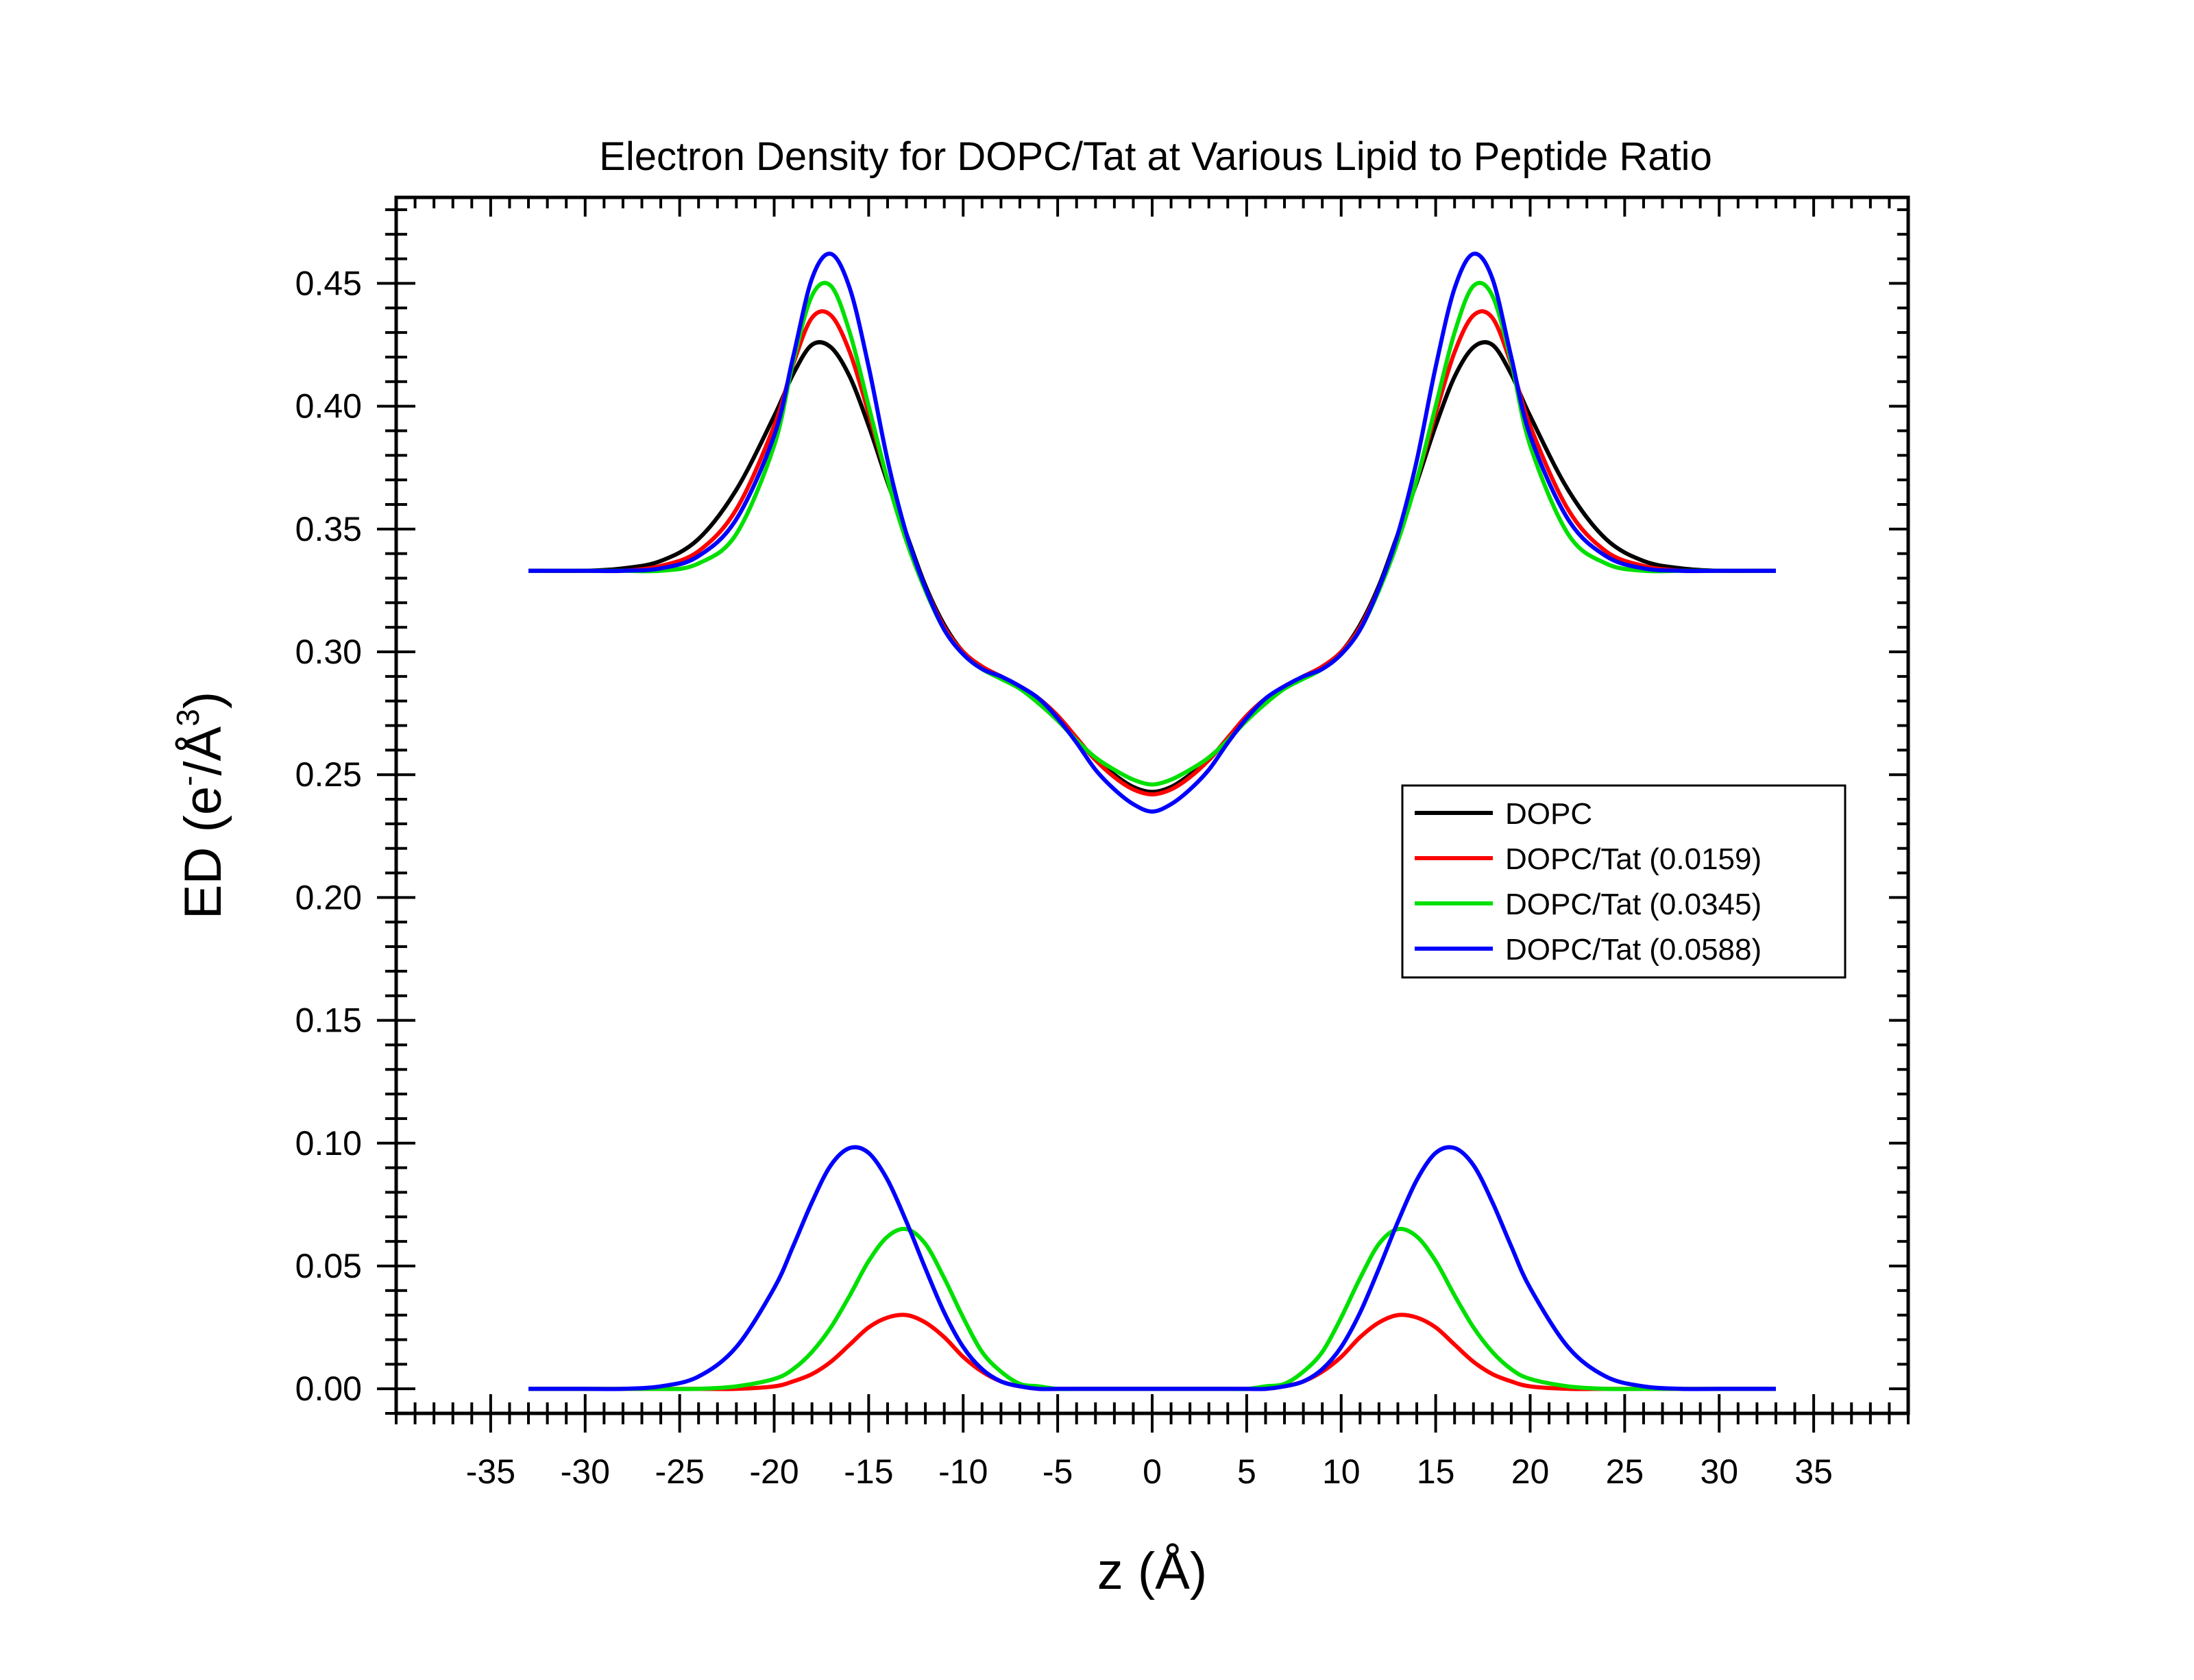  What do you see at coordinates (491, 1471) in the screenshot?
I see `x-tick-label: -35` at bounding box center [491, 1471].